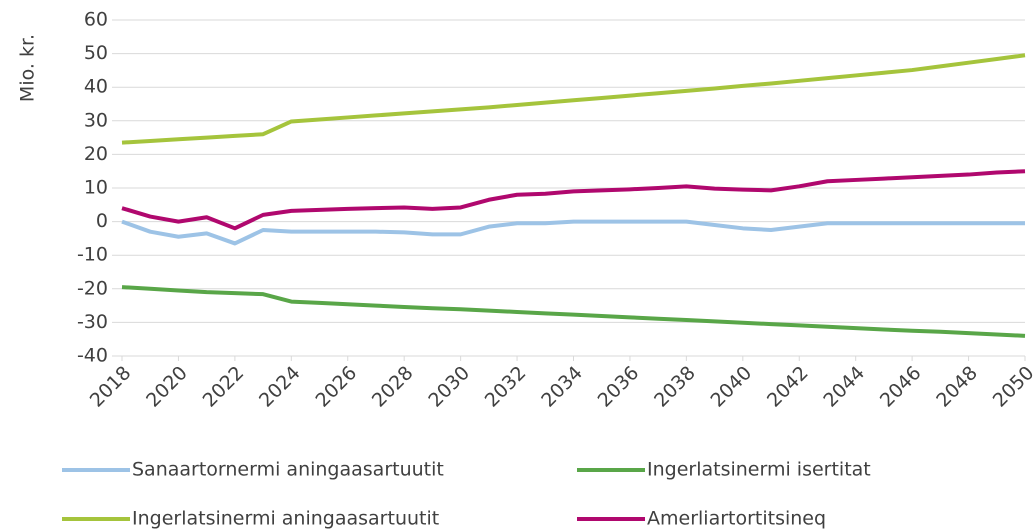  Describe the element at coordinates (224, 387) in the screenshot. I see `x-tick-label: 2022` at that location.